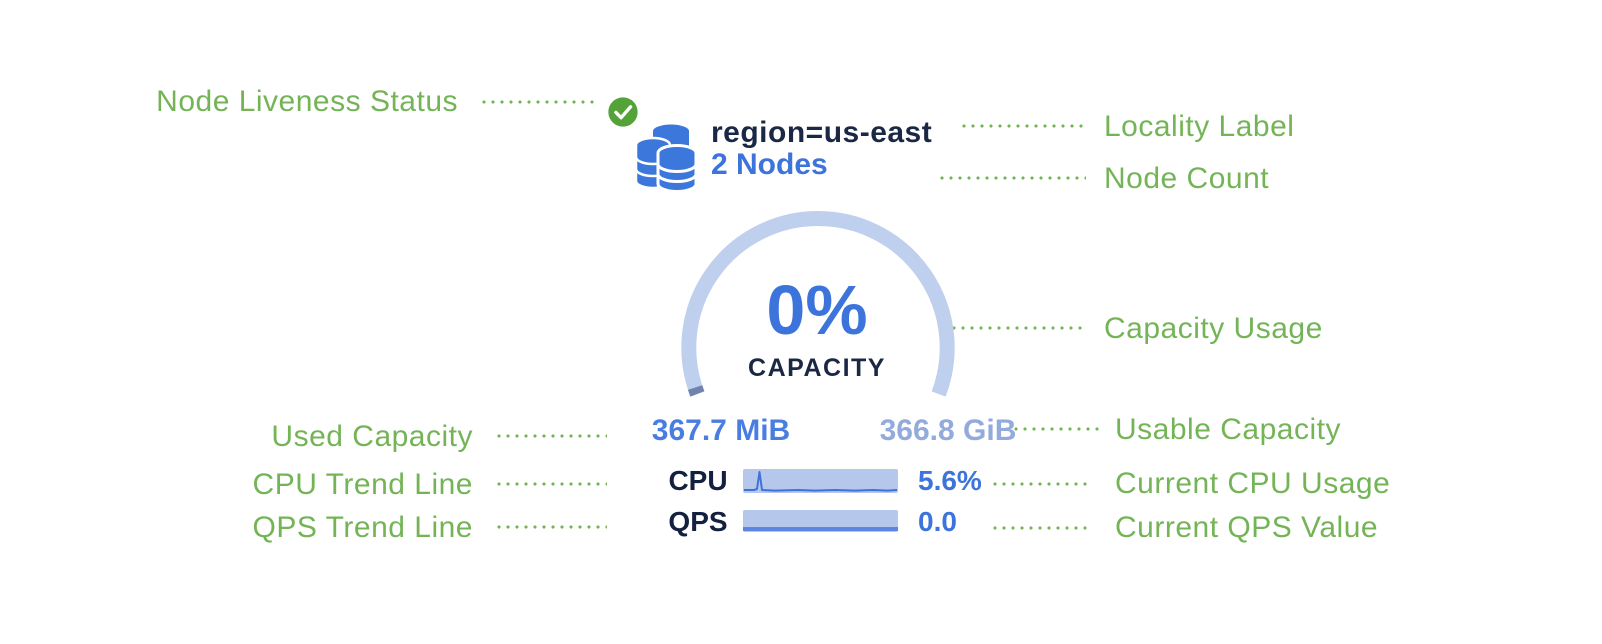 The width and height of the screenshot is (1602, 644). What do you see at coordinates (769, 164) in the screenshot?
I see `node-count: 2 Nodes` at bounding box center [769, 164].